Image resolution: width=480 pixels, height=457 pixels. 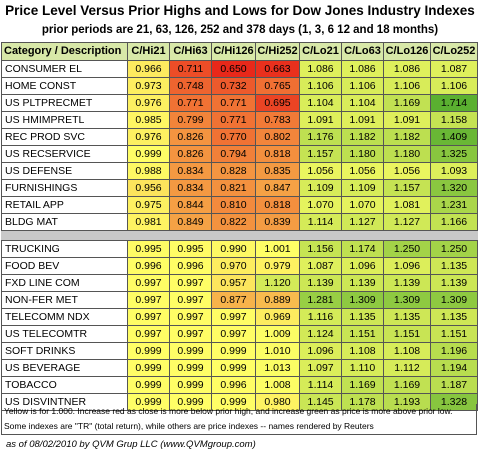 I want to click on row-value-cell: 0.889, so click(x=277, y=300).